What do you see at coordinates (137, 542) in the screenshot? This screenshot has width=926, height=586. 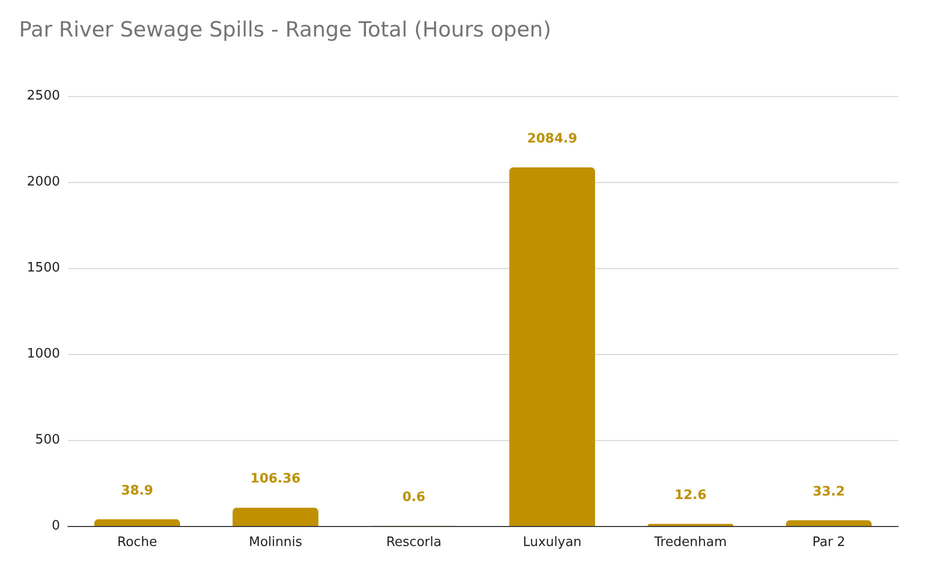 I see `x-tick-label: Roche` at bounding box center [137, 542].